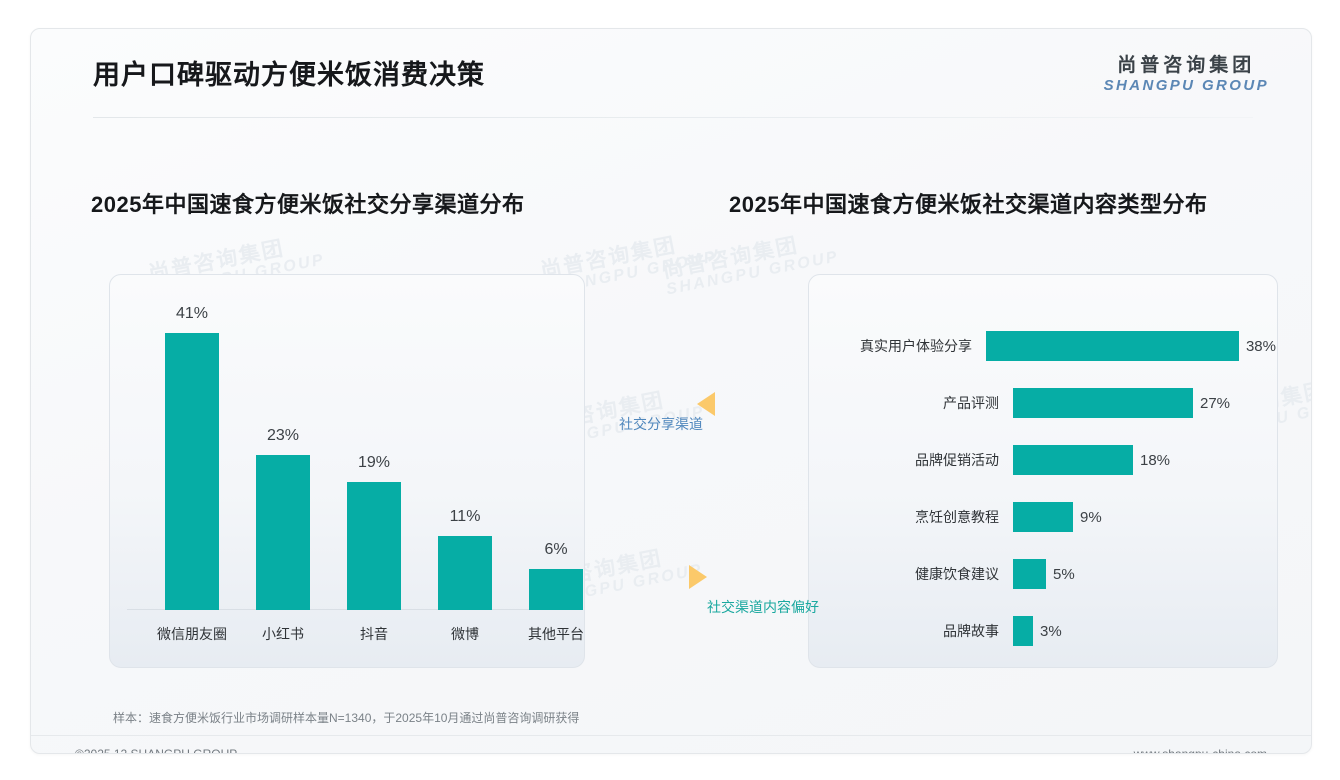  I want to click on brand-logo: 尚普咨询集团 SHANGPU GROUP, so click(1186, 74).